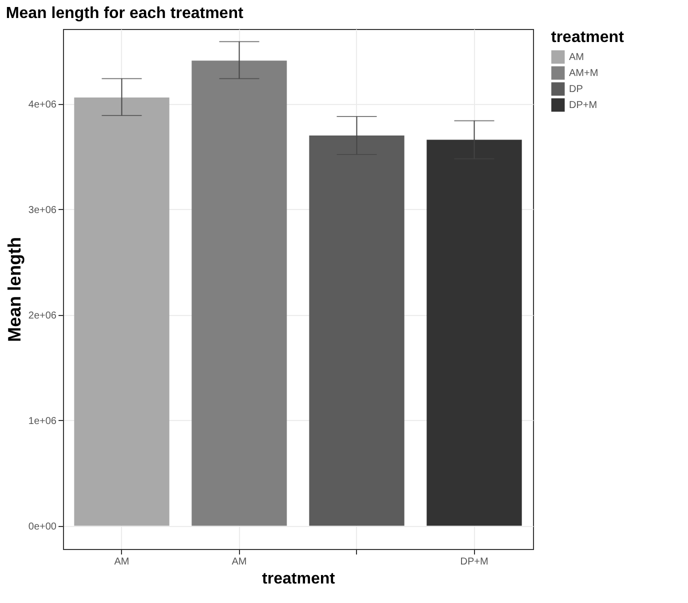  Describe the element at coordinates (42, 421) in the screenshot. I see `y-tick-label: 1e+06` at that location.